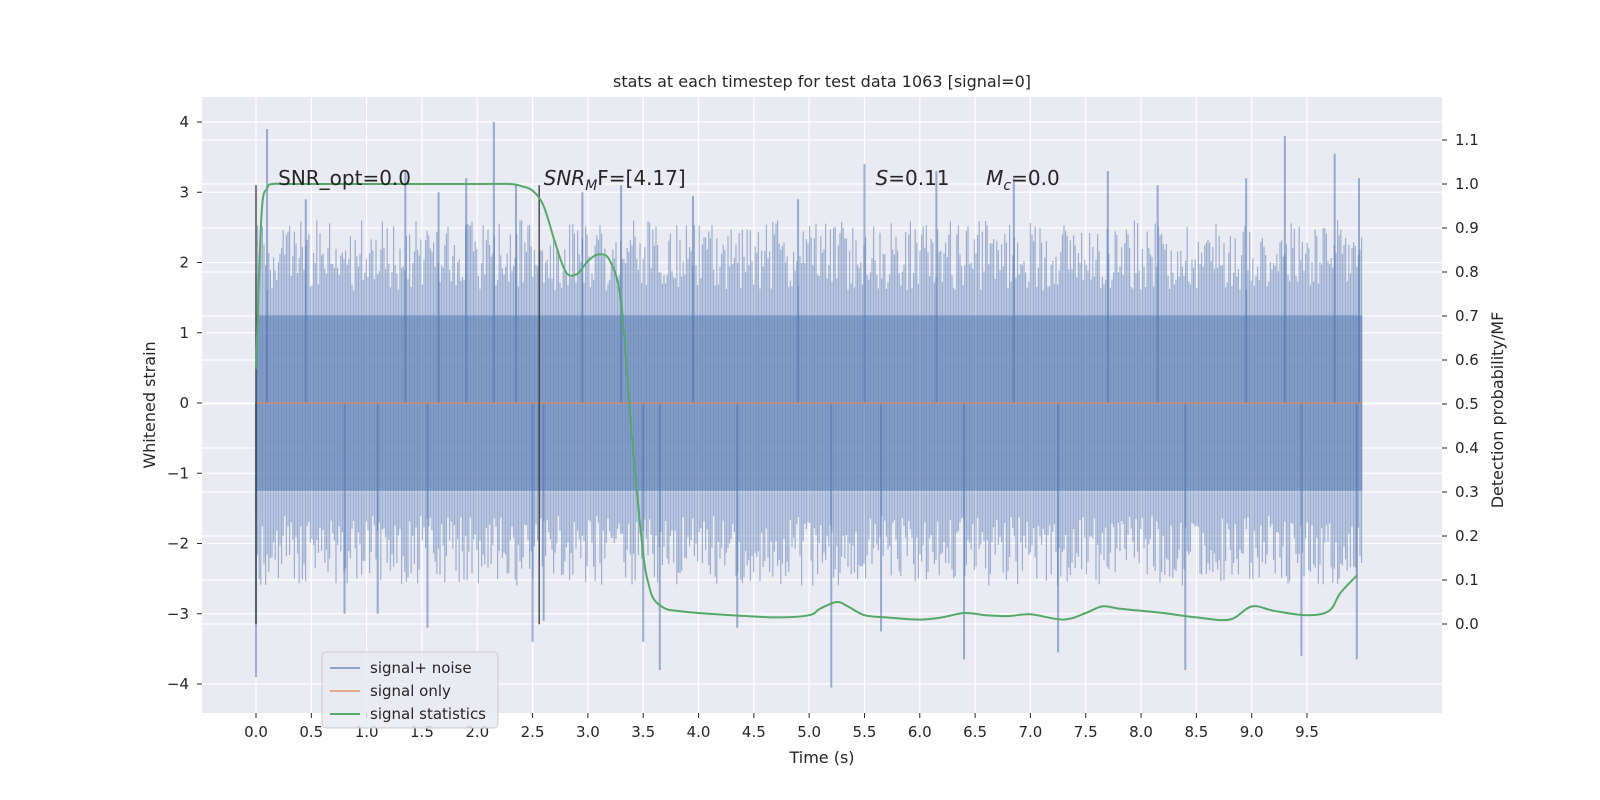 This screenshot has width=1600, height=800. What do you see at coordinates (1497, 410) in the screenshot?
I see `y2-axis-label: Detection probability/MF` at bounding box center [1497, 410].